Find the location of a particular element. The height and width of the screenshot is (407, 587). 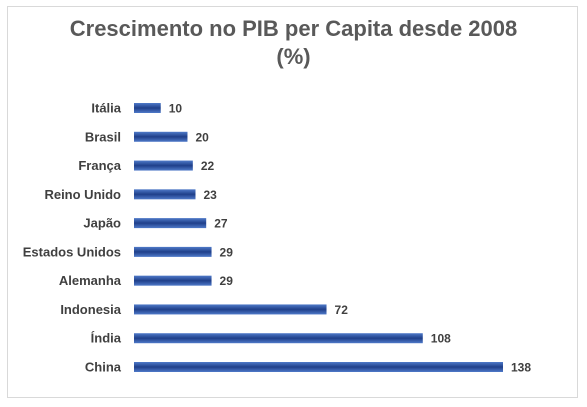

data-label-india: 108 is located at coordinates (441, 339).